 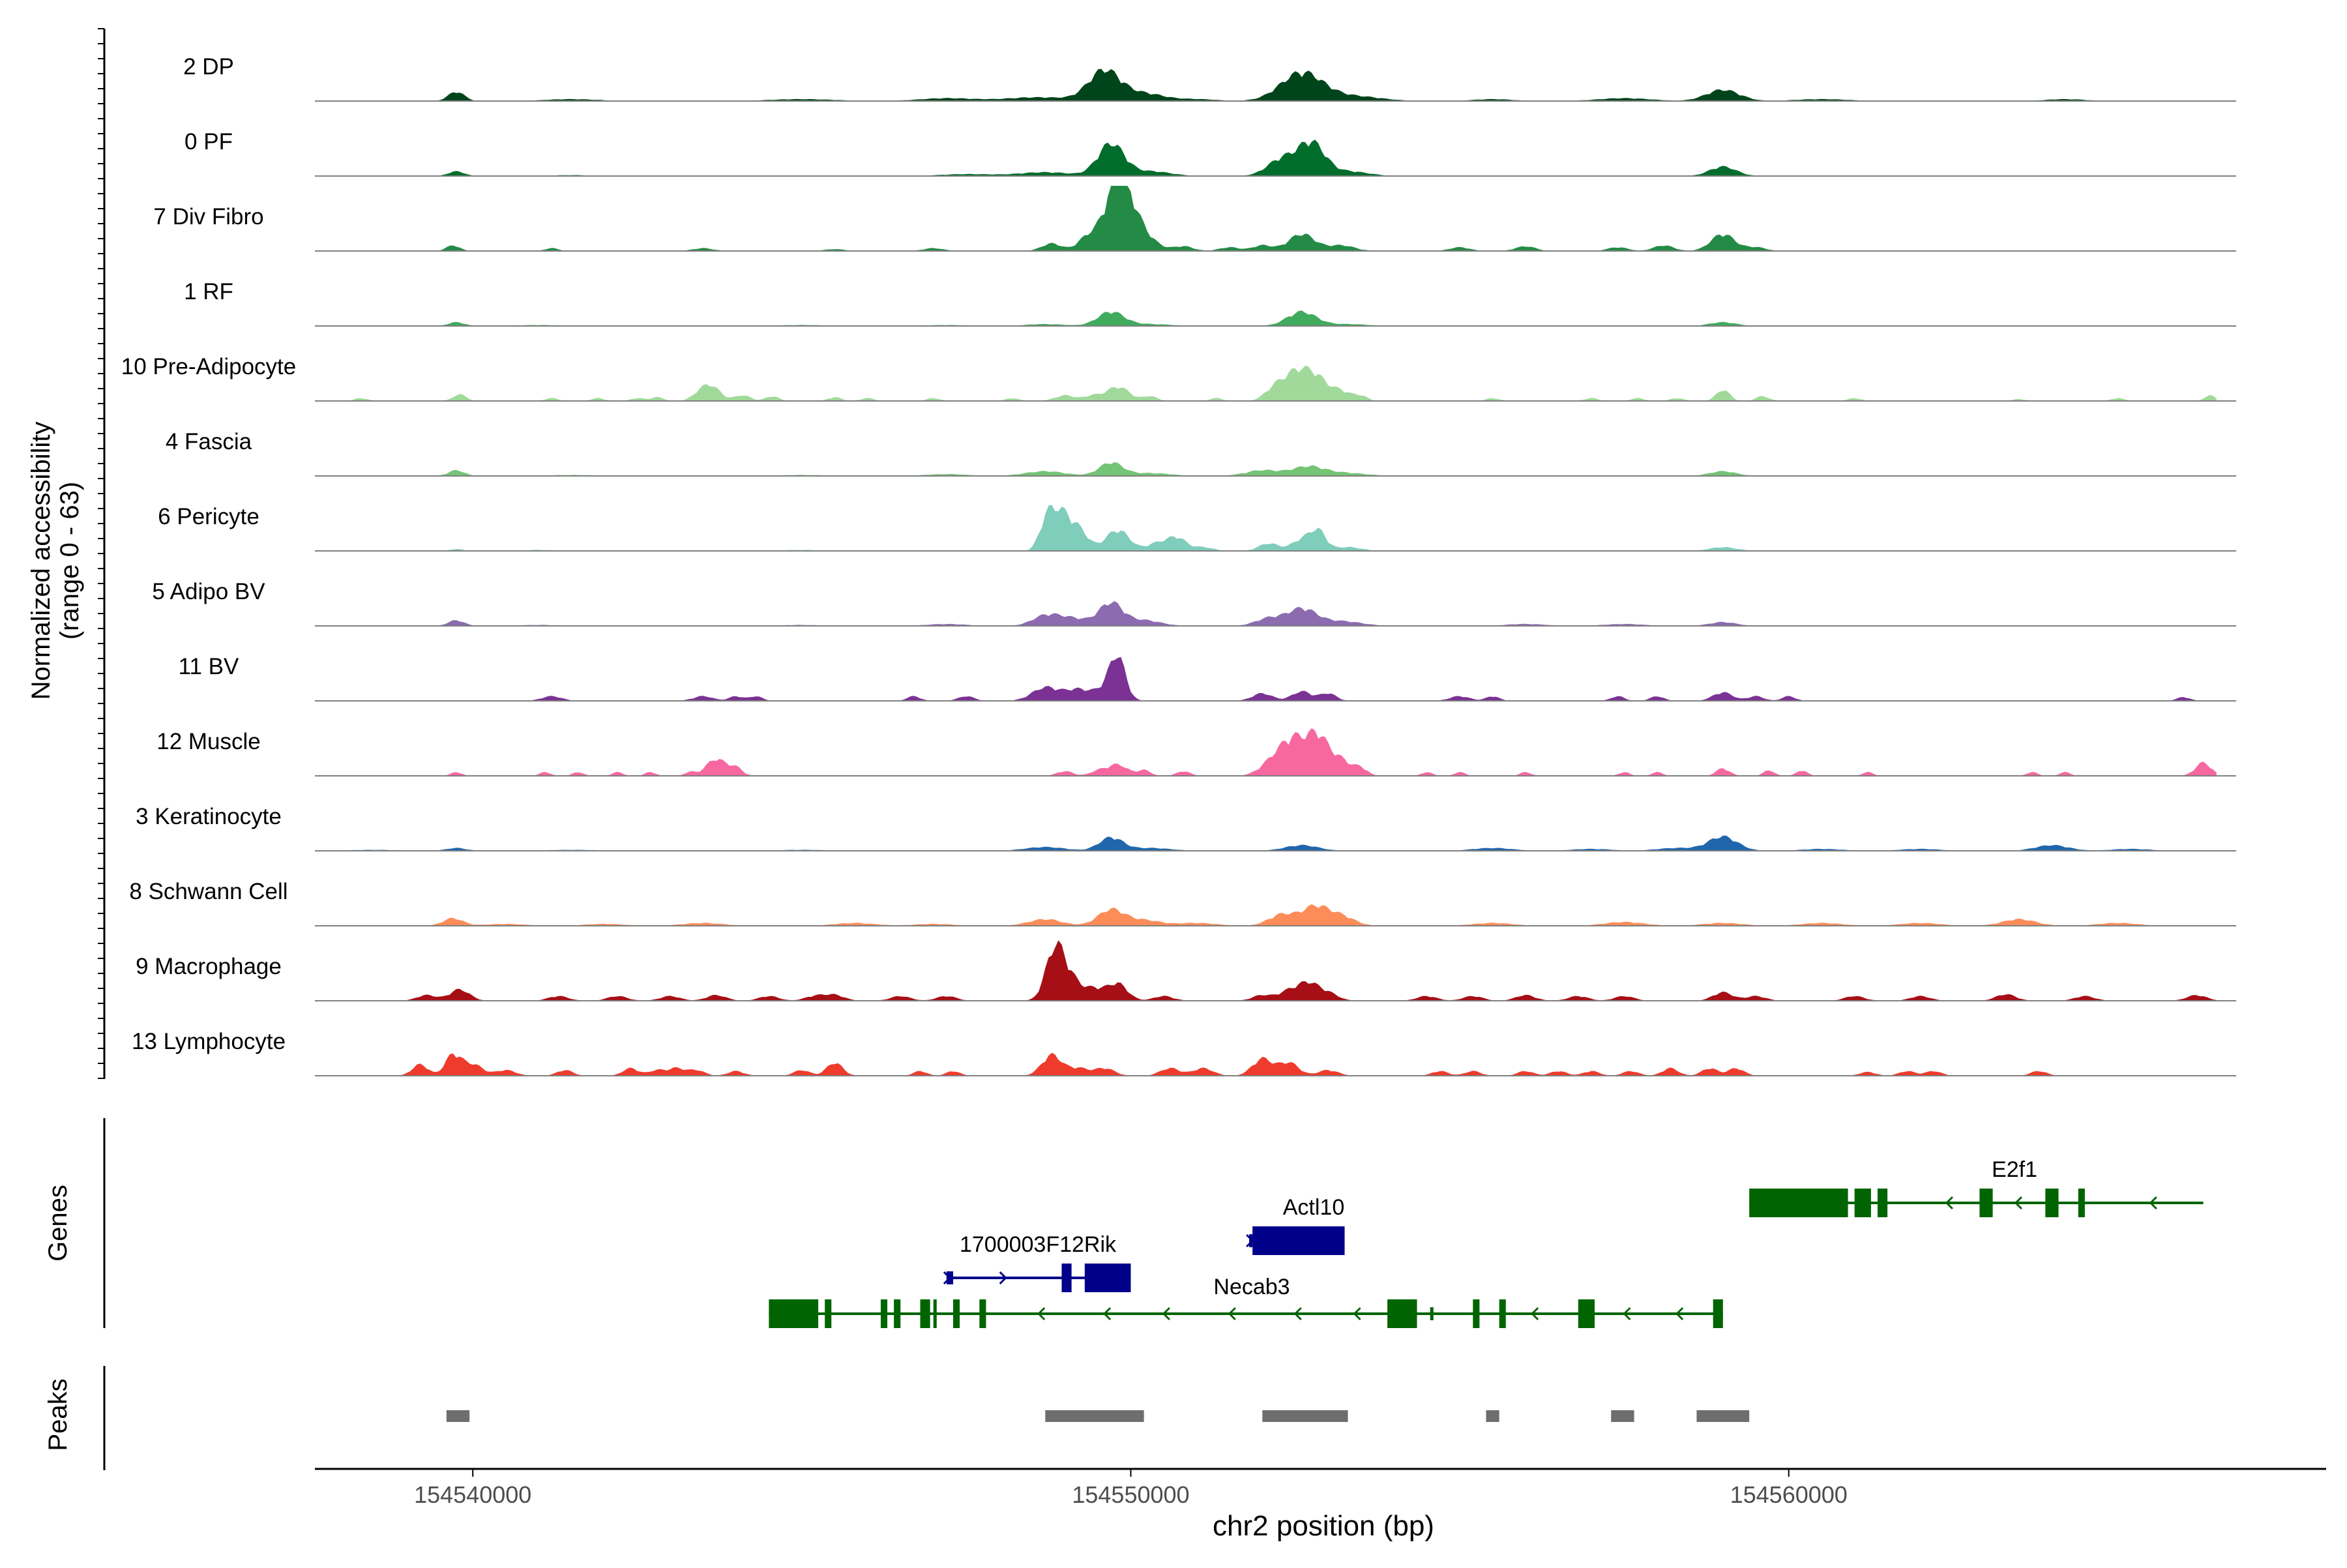 What do you see at coordinates (209, 1042) in the screenshot?
I see `track-label: 13 Lymphocyte` at bounding box center [209, 1042].